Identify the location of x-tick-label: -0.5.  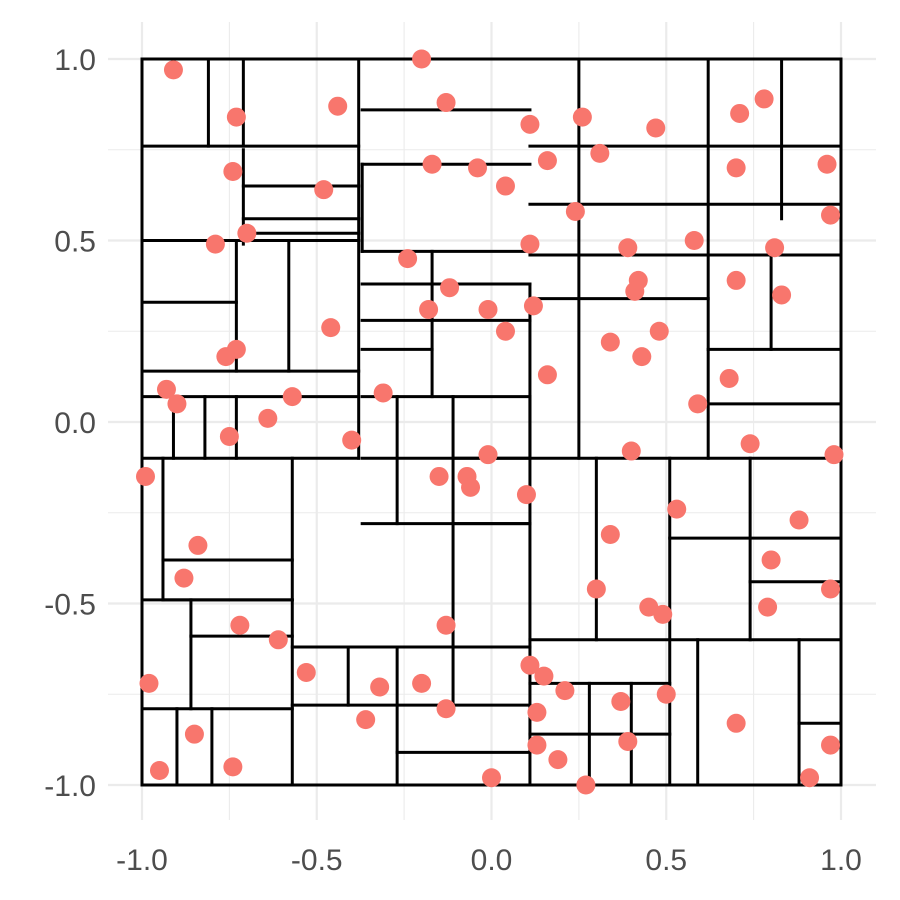
(317, 860).